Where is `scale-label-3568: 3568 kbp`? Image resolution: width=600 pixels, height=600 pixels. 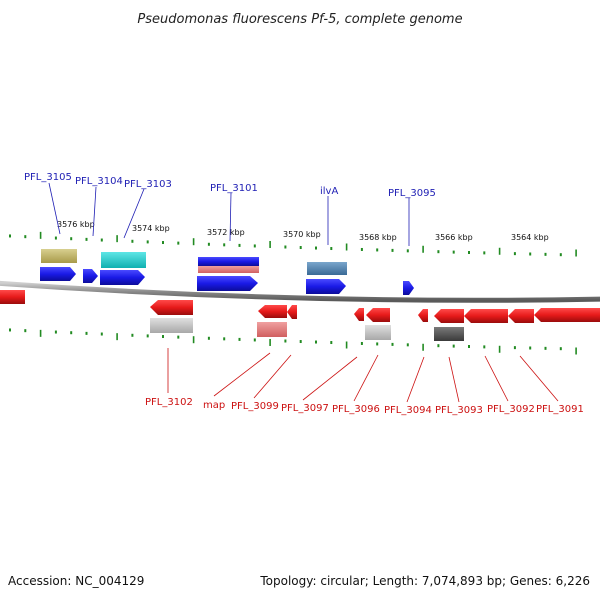 scale-label-3568: 3568 kbp is located at coordinates (378, 237).